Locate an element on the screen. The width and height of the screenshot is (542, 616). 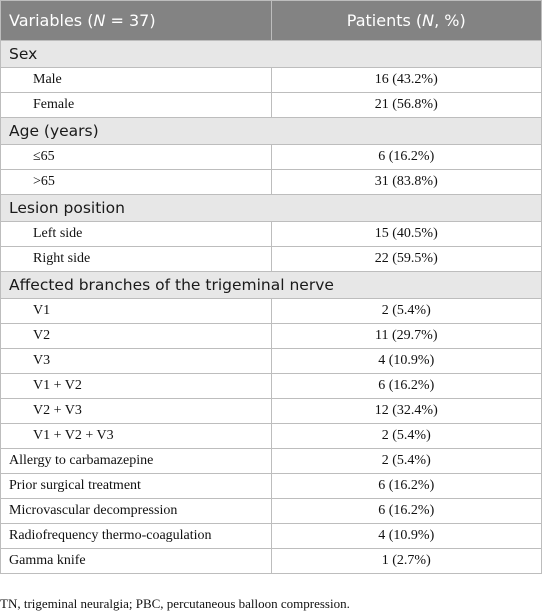
section-header-age: Age (years) is located at coordinates (271, 131).